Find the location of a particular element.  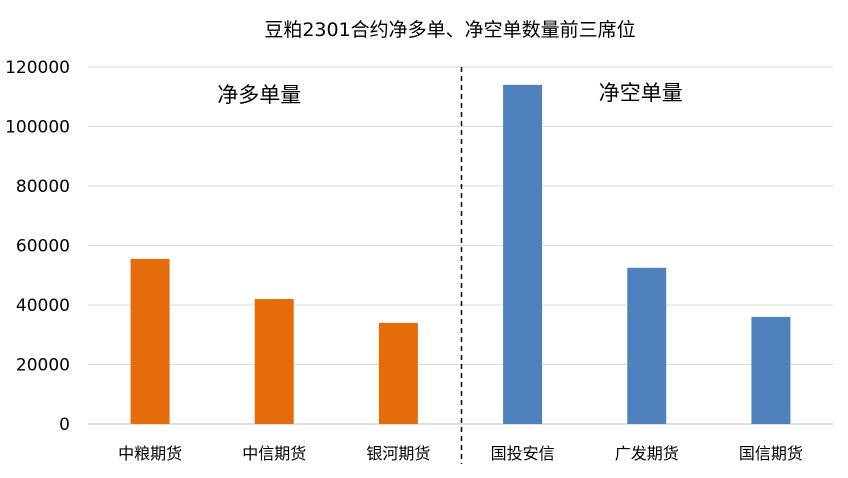

group-label-long: 净多单量 is located at coordinates (259, 95).